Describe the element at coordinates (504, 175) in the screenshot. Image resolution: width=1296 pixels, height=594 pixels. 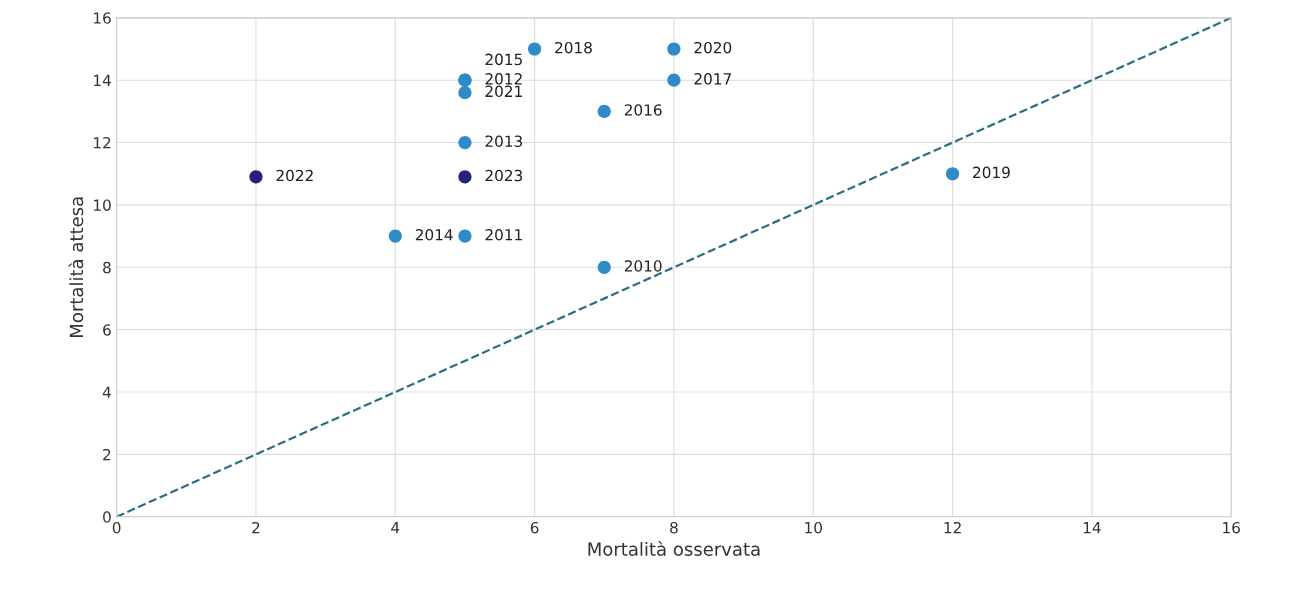
I see `annotation: 2023` at that location.